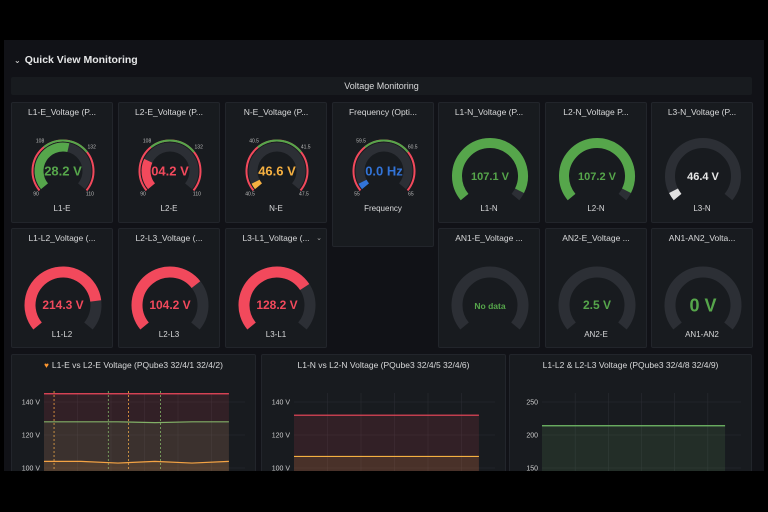 This screenshot has width=768, height=512. I want to click on y-tick-label: 250, so click(532, 403).